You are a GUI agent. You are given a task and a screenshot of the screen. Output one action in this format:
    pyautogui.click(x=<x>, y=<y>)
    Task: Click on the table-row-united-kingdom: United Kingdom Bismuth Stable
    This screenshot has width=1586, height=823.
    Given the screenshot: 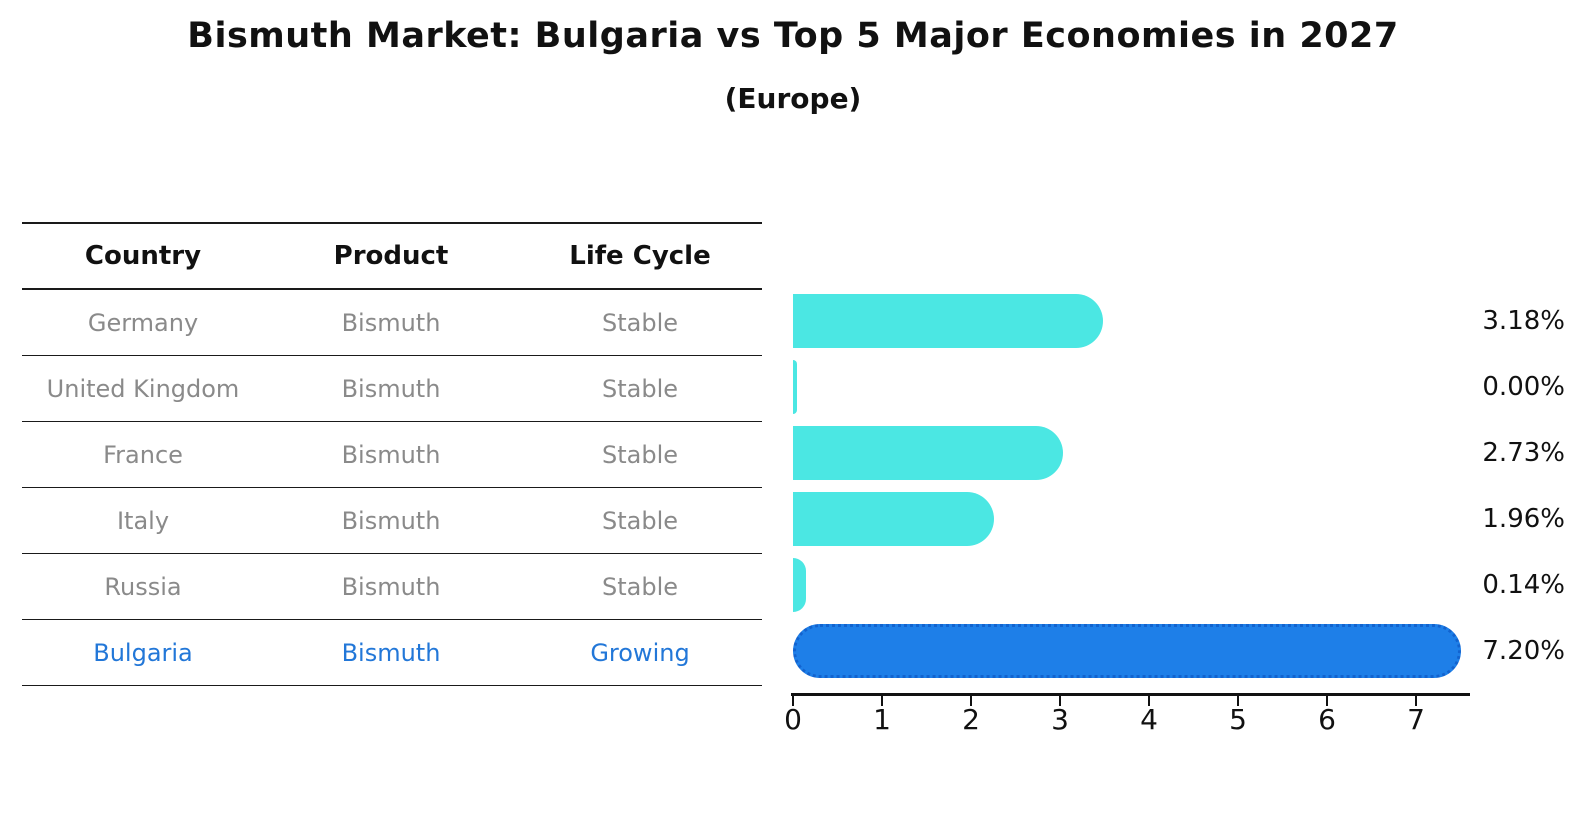 What is the action you would take?
    pyautogui.click(x=392, y=389)
    